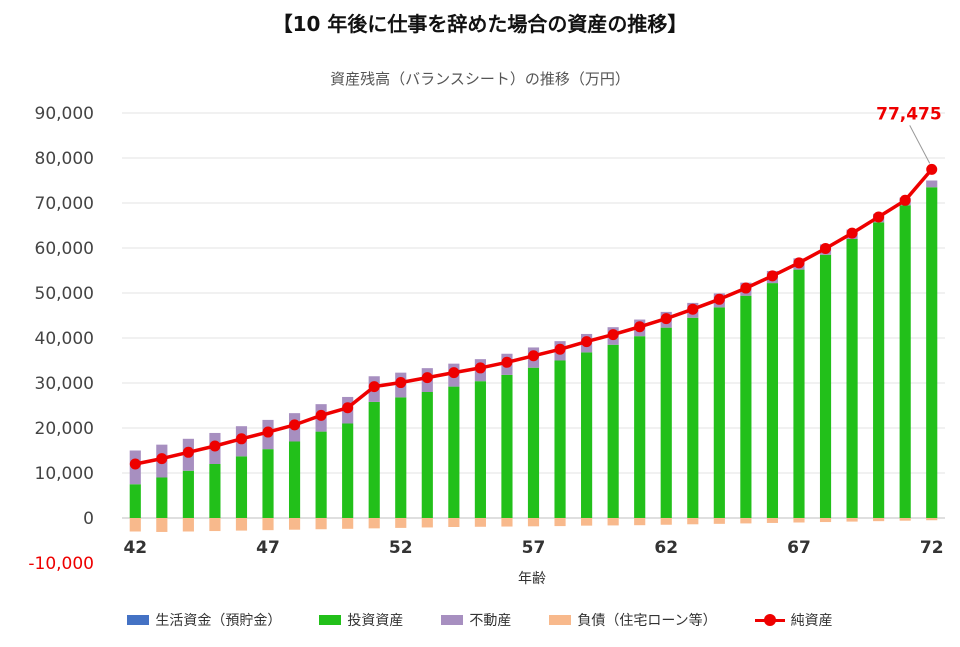 The width and height of the screenshot is (960, 647). I want to click on y-tick-label: 0, so click(88, 519).